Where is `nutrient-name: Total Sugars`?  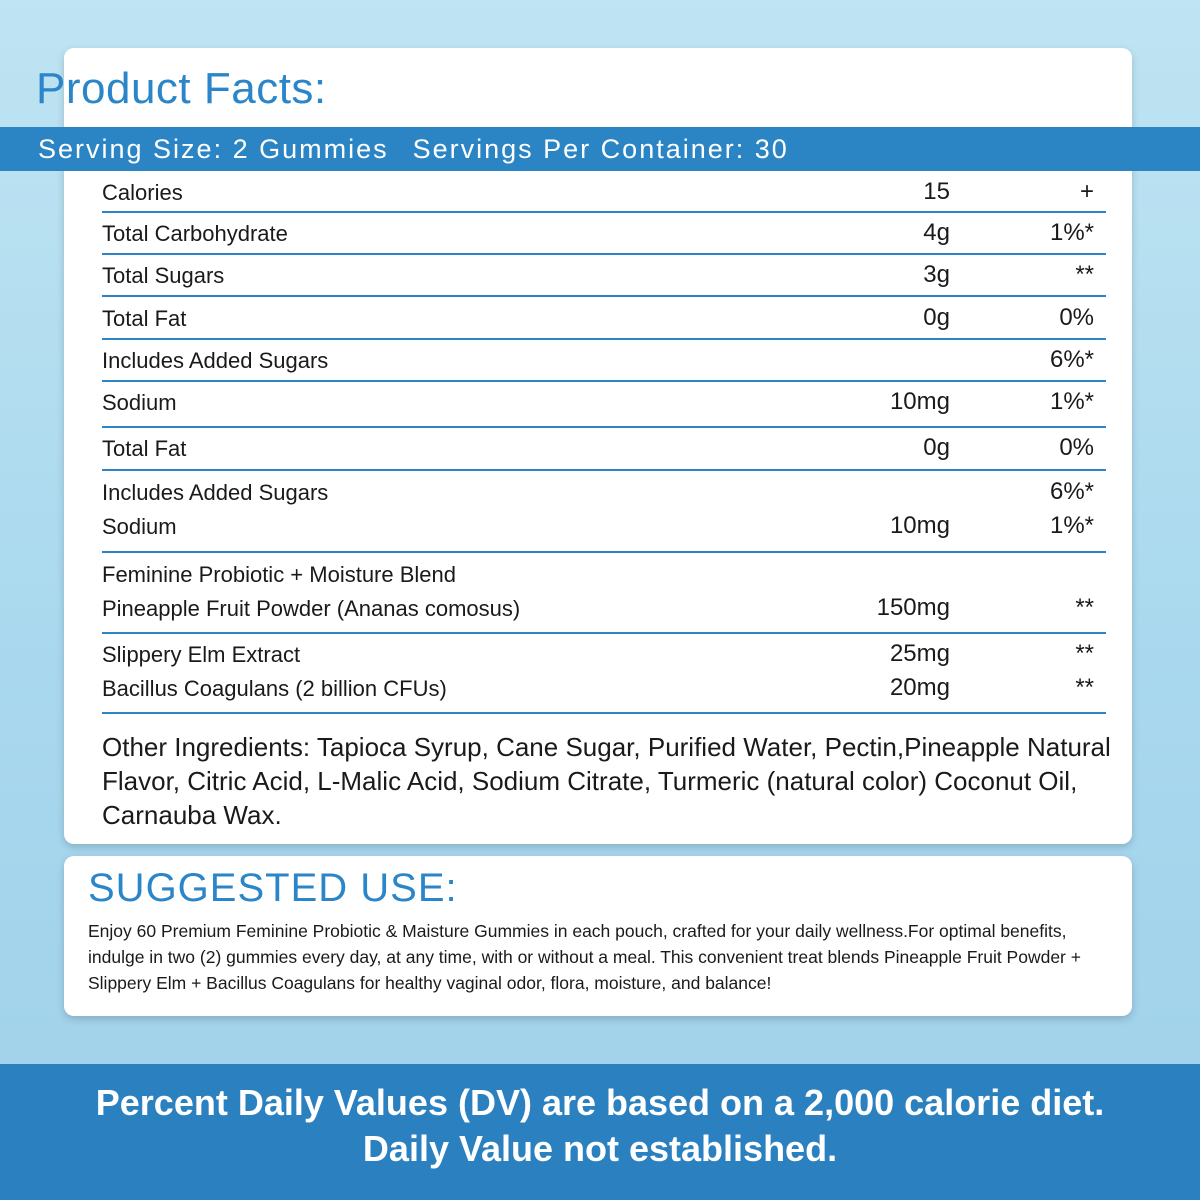
nutrient-name: Total Sugars is located at coordinates (163, 275).